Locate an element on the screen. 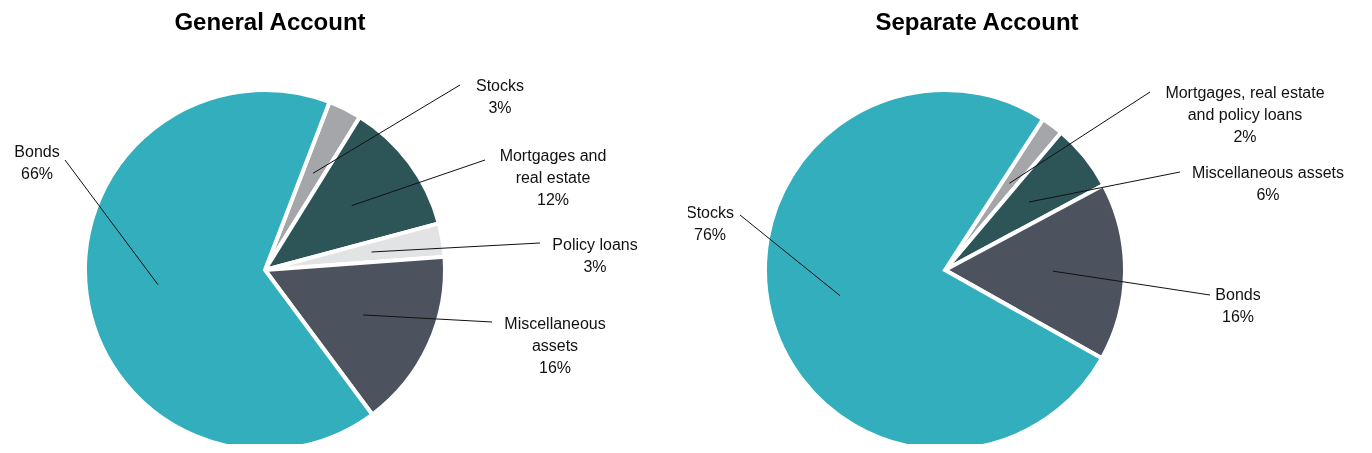 The width and height of the screenshot is (1372, 453). data-label: 2% is located at coordinates (1245, 136).